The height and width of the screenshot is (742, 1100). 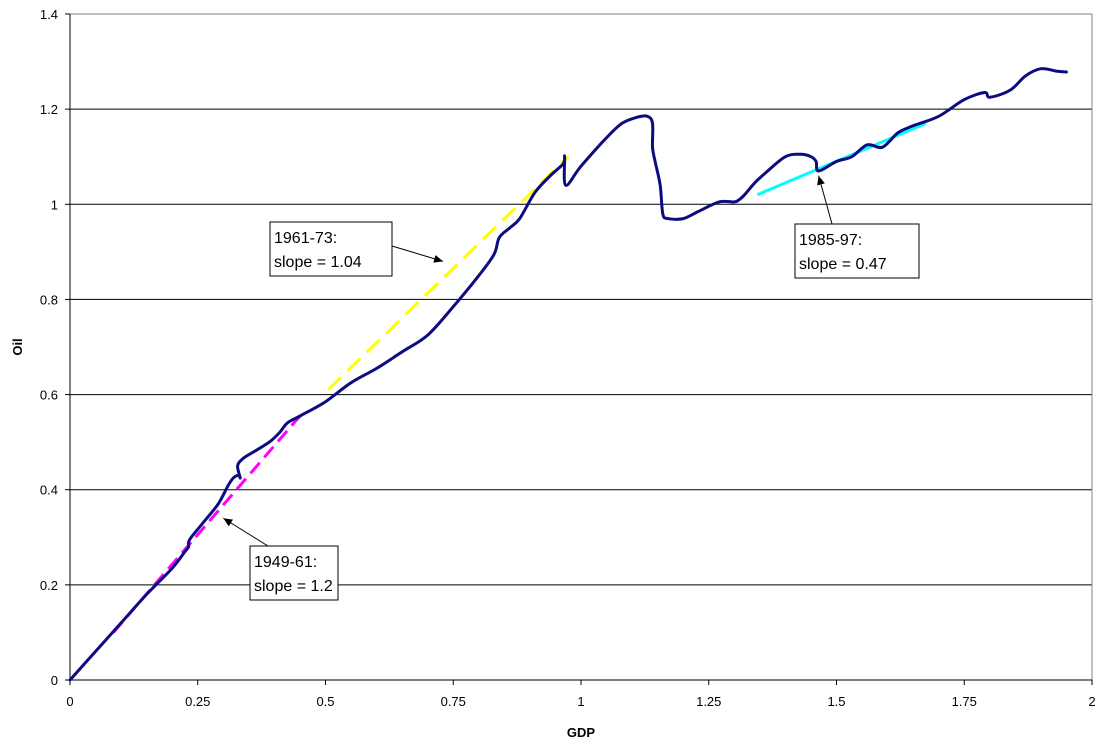 What do you see at coordinates (69, 701) in the screenshot?
I see `x-tick-label: 0` at bounding box center [69, 701].